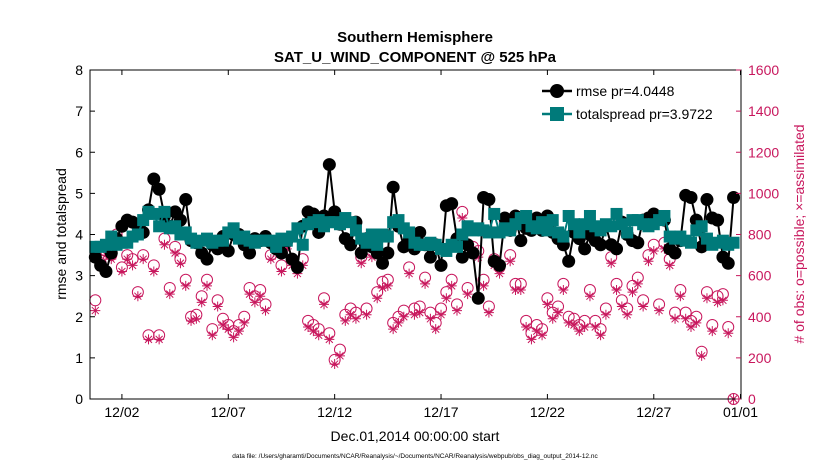  Describe the element at coordinates (79, 399) in the screenshot. I see `y-tick-label: 0` at that location.